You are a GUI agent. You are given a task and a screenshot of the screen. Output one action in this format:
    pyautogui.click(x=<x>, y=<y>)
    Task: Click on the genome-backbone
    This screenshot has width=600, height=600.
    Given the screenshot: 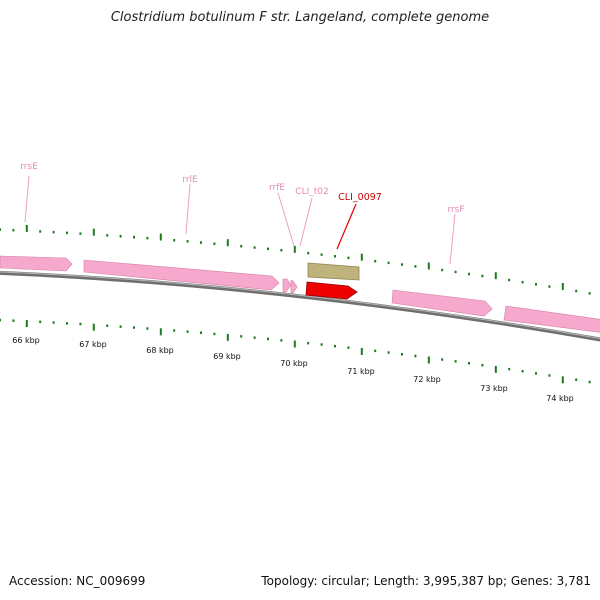 What is the action you would take?
    pyautogui.click(x=300, y=306)
    